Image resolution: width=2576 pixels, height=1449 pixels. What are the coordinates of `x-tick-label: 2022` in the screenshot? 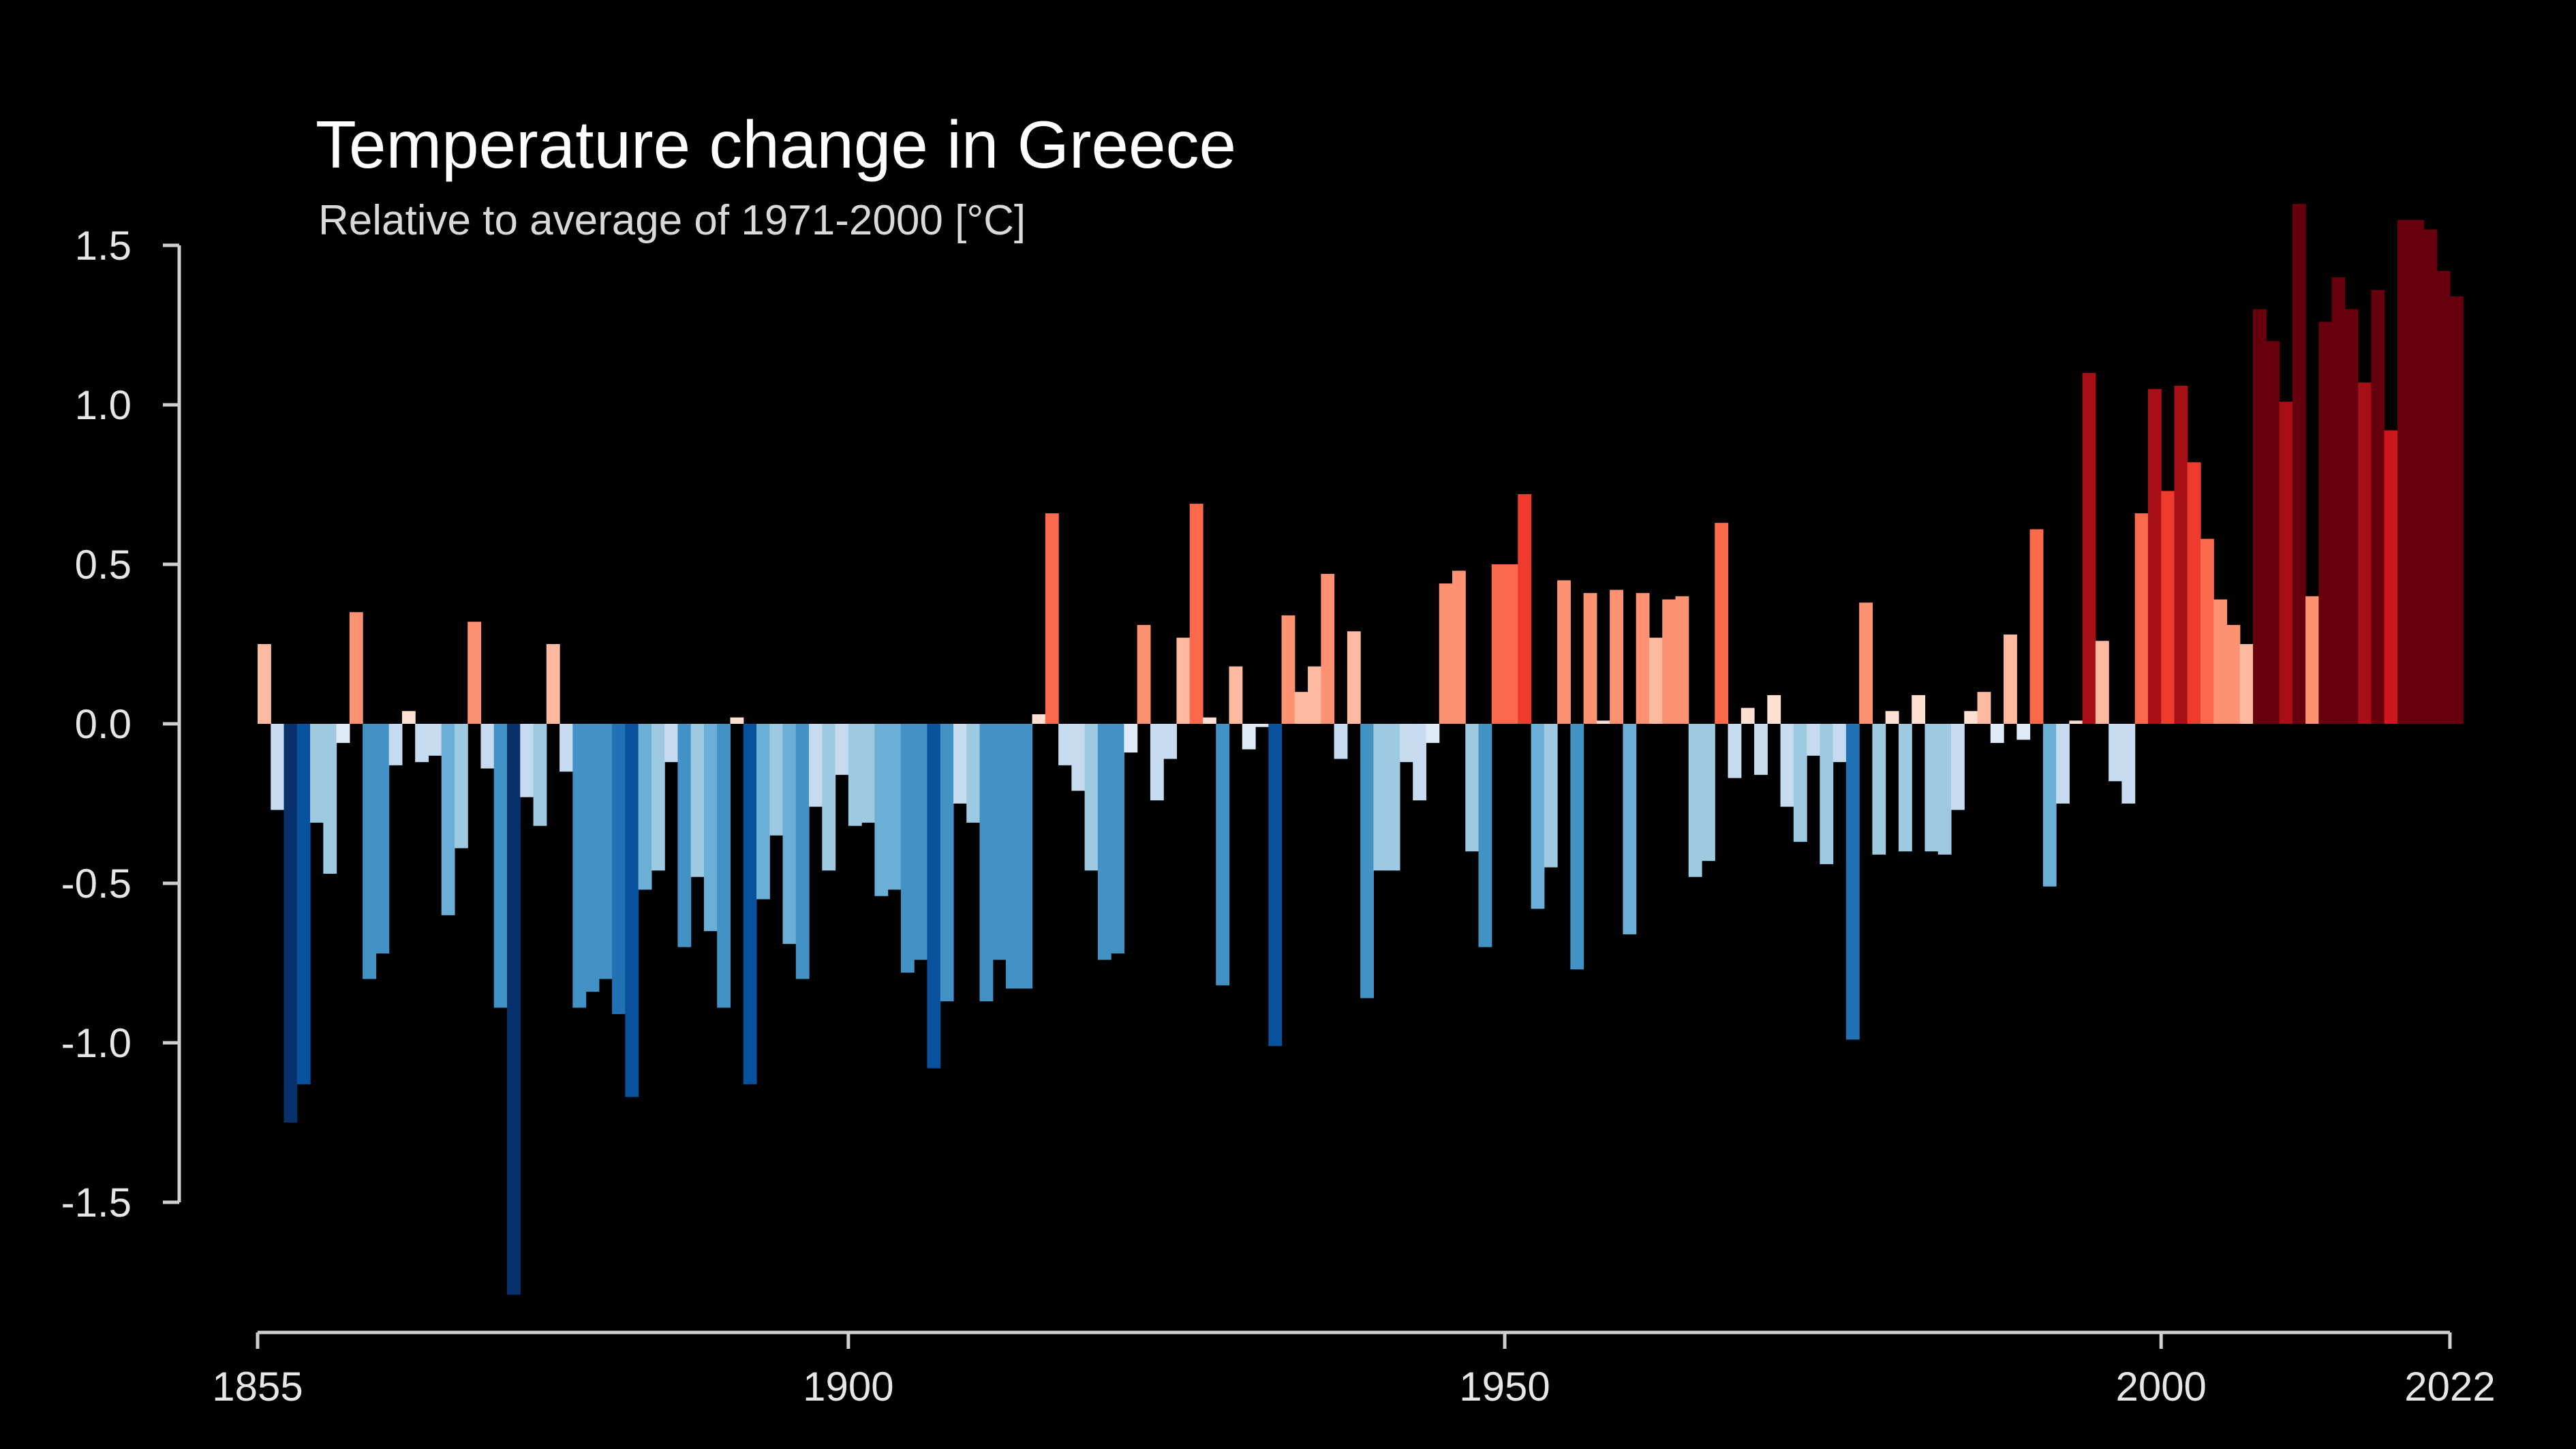 It's located at (2449, 1387).